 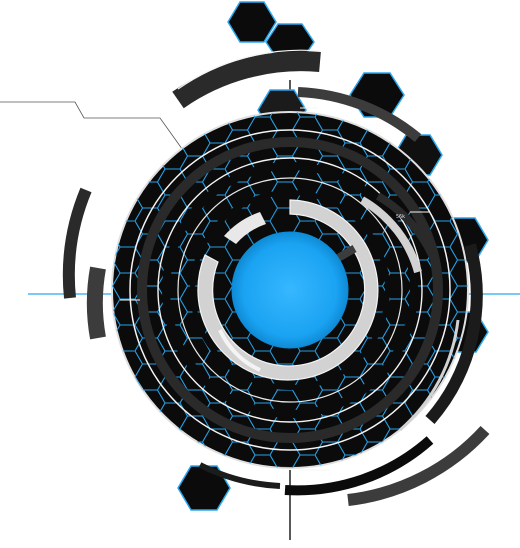 What do you see at coordinates (400, 217) in the screenshot?
I see `micro-label: 56k` at bounding box center [400, 217].